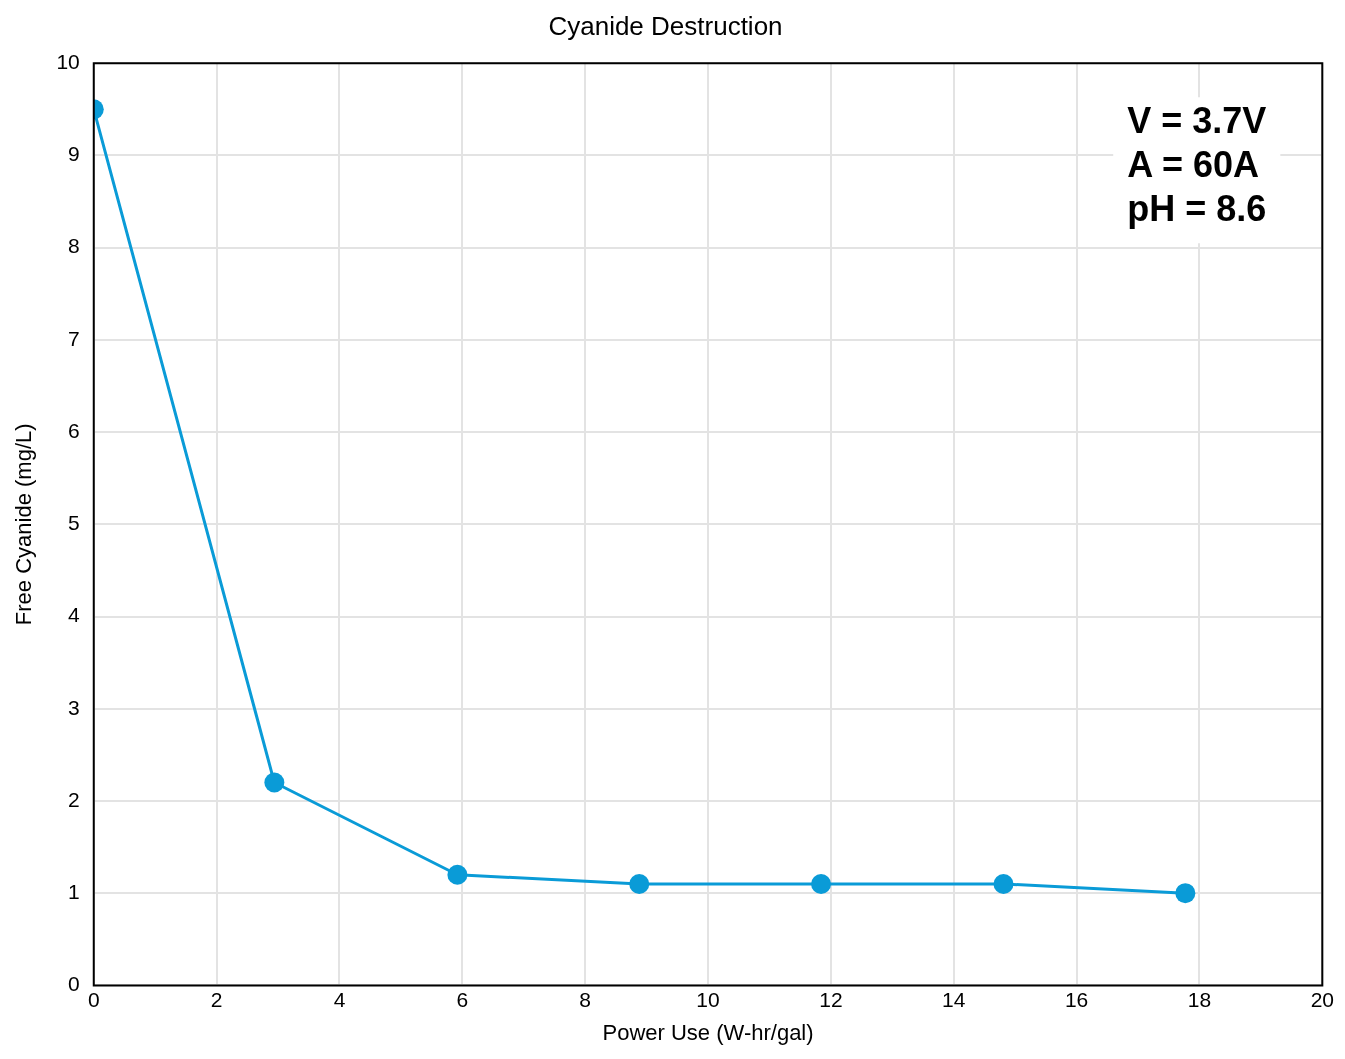  Describe the element at coordinates (1193, 165) in the screenshot. I see `annotation: A = 60A` at that location.